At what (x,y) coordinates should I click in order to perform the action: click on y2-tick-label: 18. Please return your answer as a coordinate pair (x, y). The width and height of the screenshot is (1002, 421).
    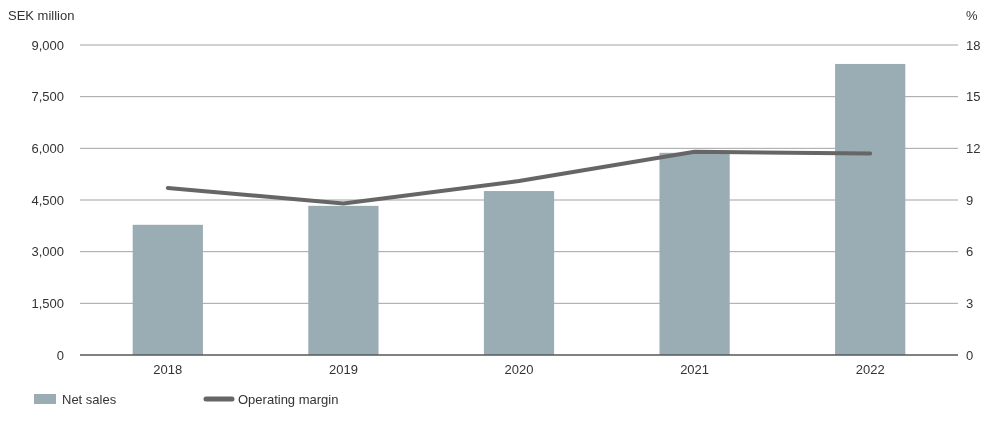
    Looking at the image, I should click on (973, 45).